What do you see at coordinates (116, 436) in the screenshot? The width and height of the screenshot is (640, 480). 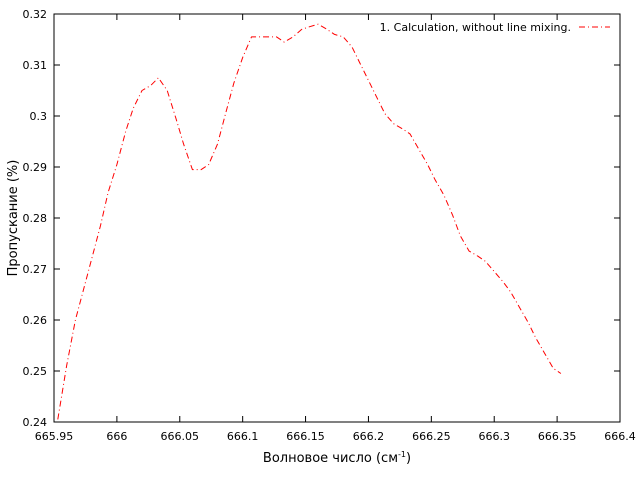 I see `x-tick-label: 666` at bounding box center [116, 436].